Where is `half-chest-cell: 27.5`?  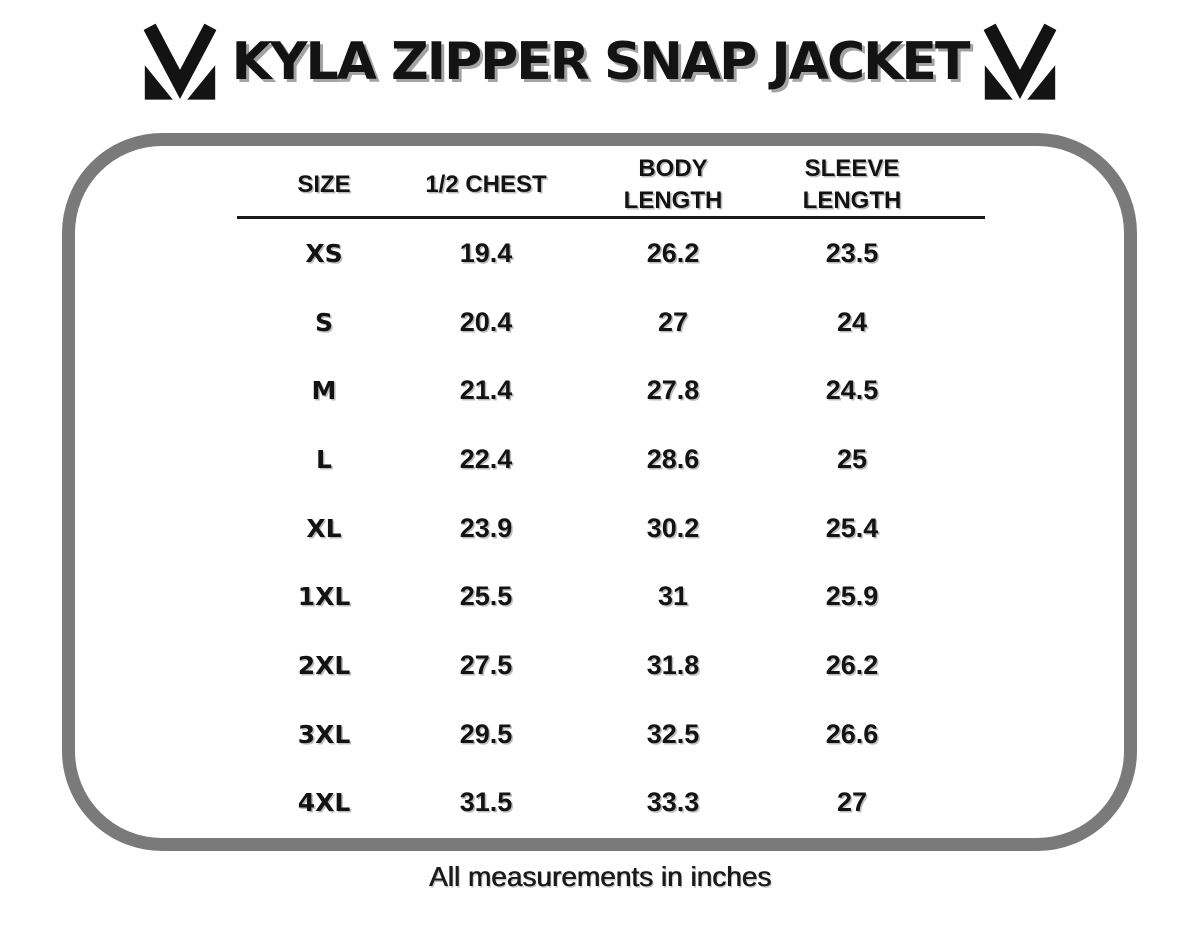
half-chest-cell: 27.5 is located at coordinates (486, 664).